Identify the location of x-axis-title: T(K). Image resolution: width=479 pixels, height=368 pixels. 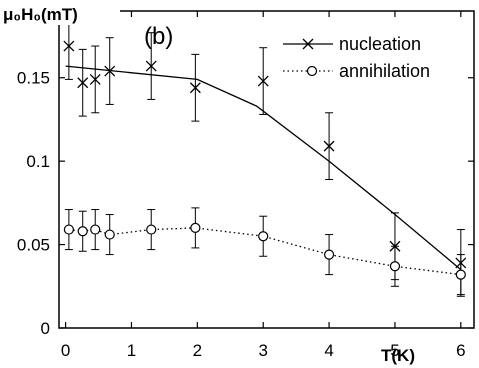
(398, 355).